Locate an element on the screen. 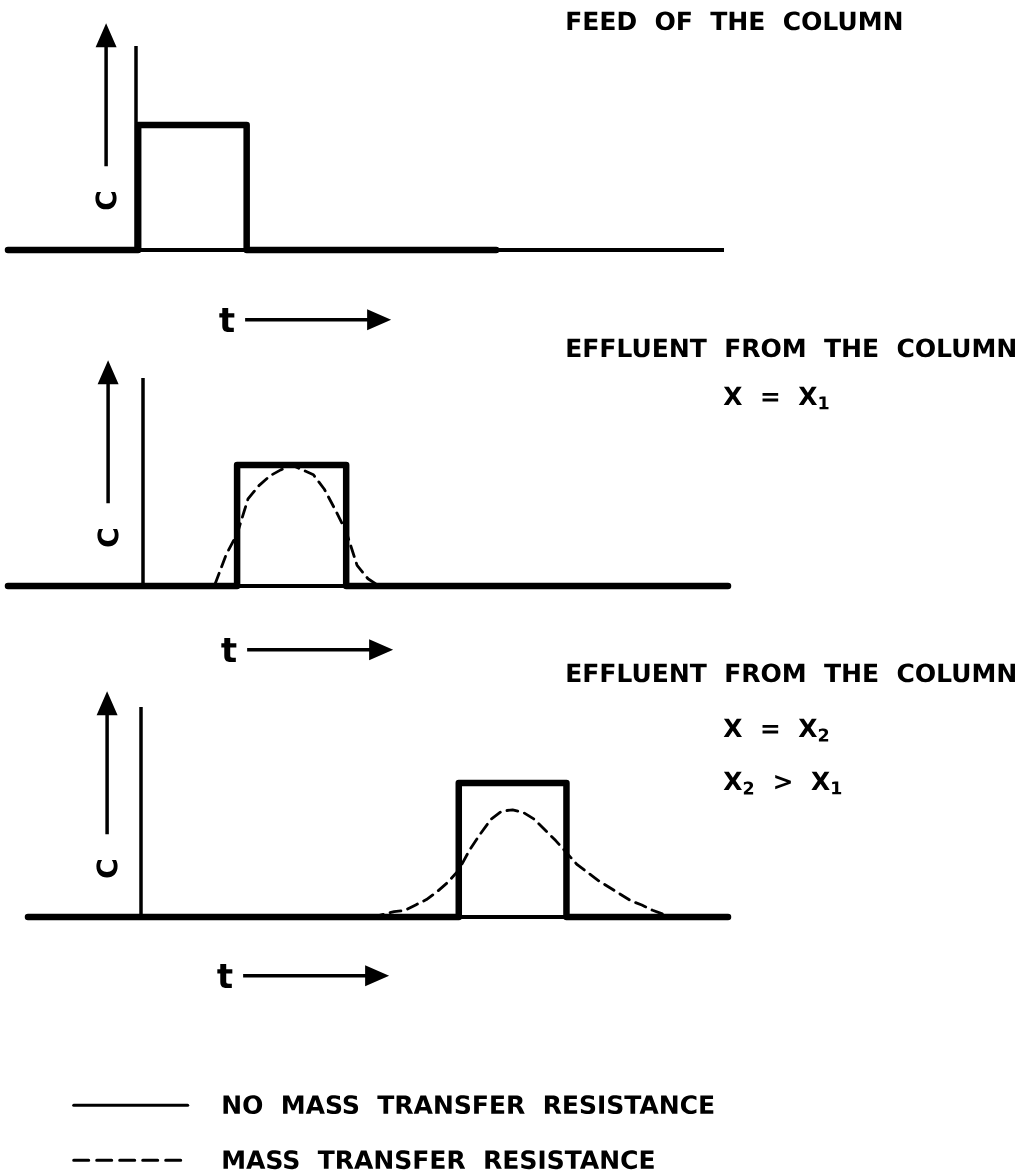 The width and height of the screenshot is (1027, 1173). text: X = X$_{1}$ is located at coordinates (776, 398).